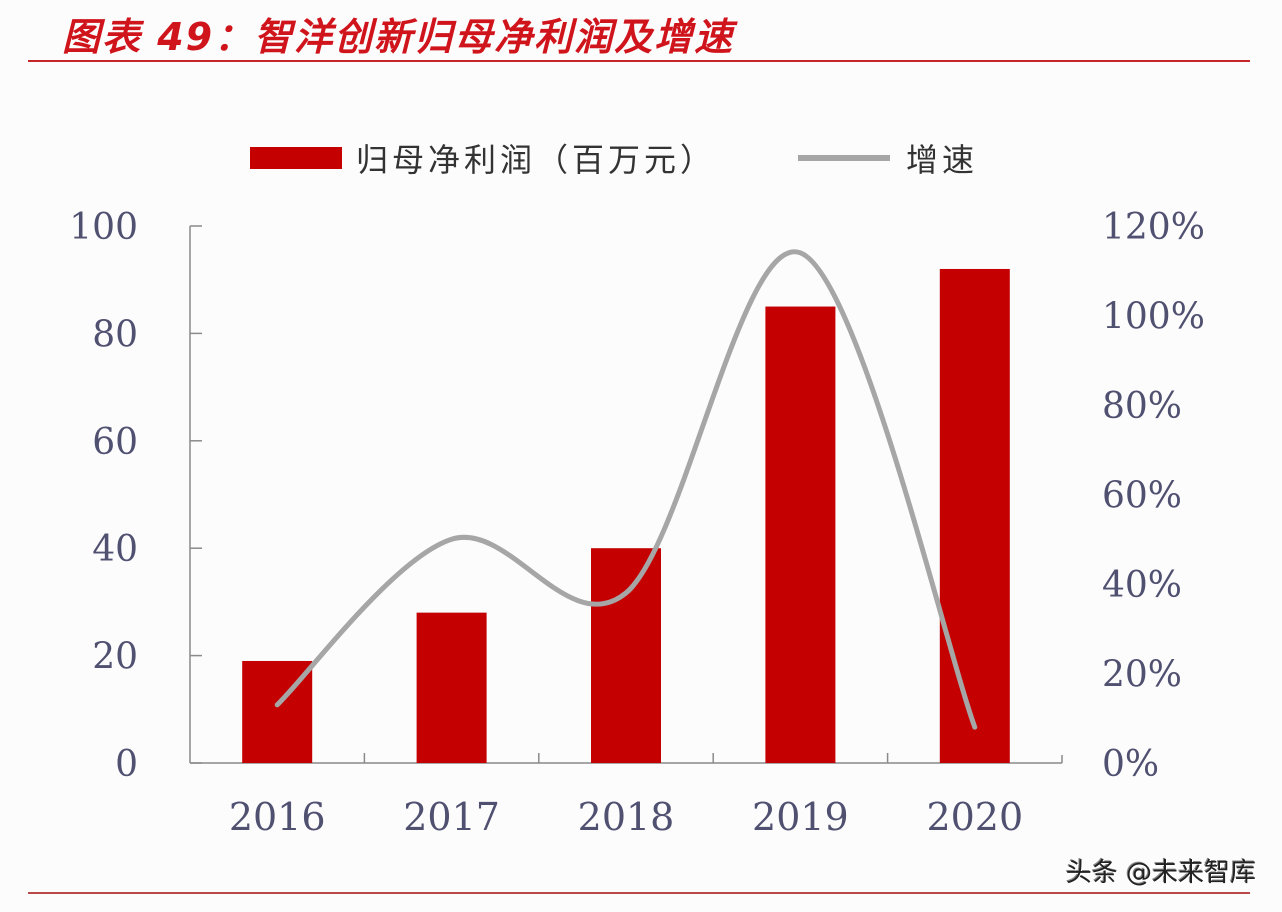 The image size is (1282, 912). What do you see at coordinates (626, 817) in the screenshot?
I see `x-tick-label: 2018` at bounding box center [626, 817].